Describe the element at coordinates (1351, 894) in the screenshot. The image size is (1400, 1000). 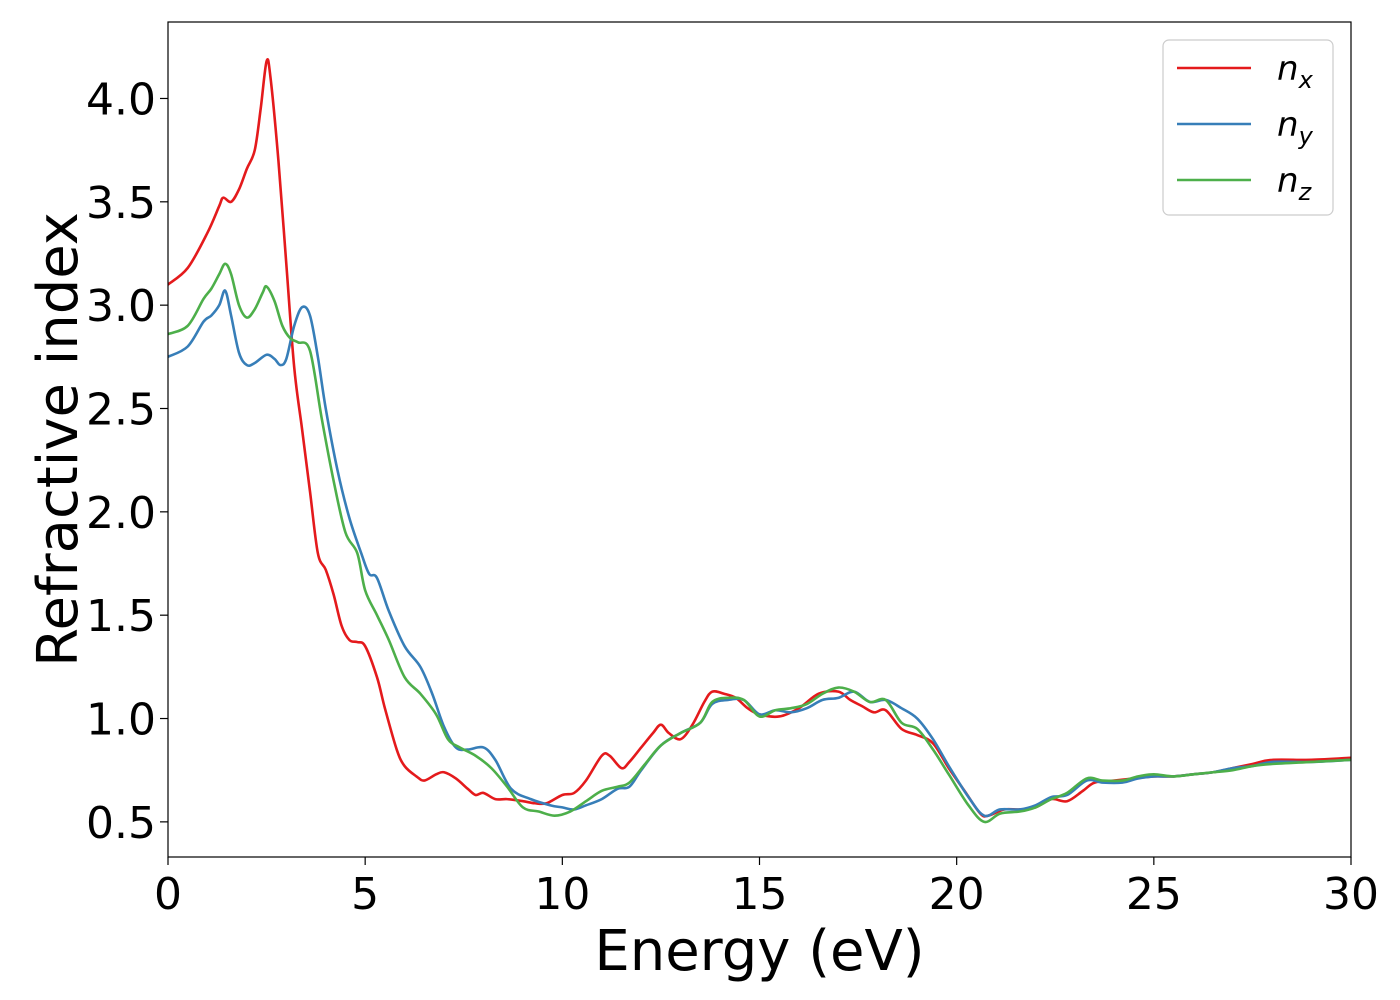
I see `x-tick-label: 30` at that location.